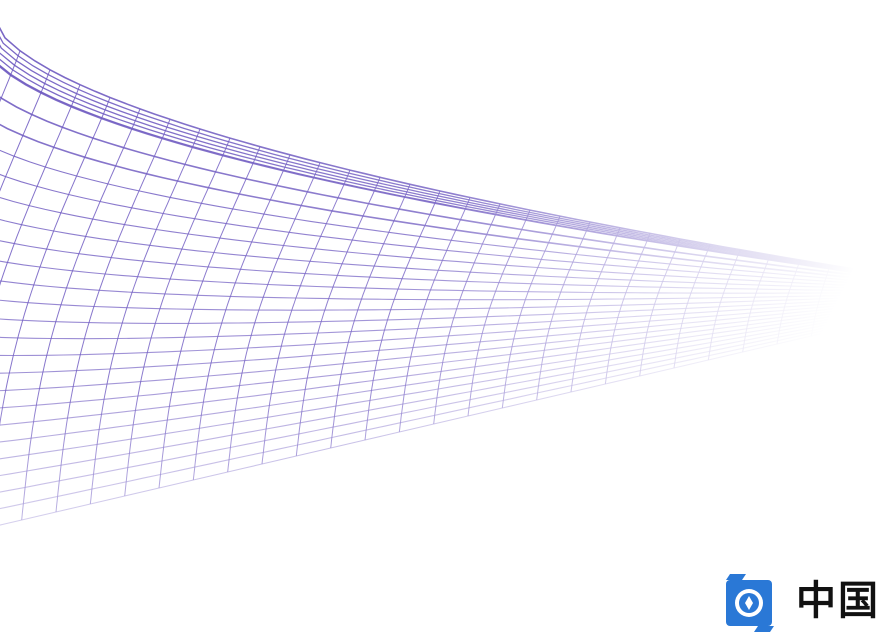 The image size is (876, 641). I want to click on brand-name: 中国, so click(836, 600).